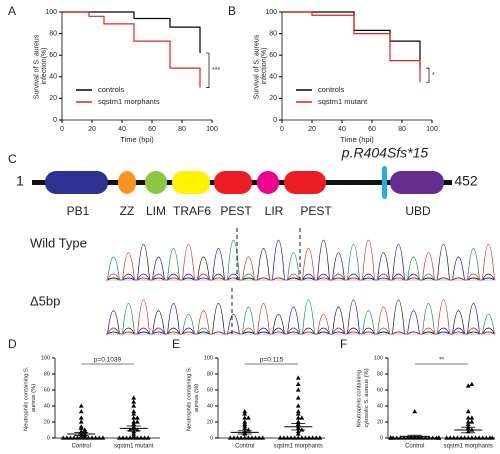  I want to click on protein-start: 1, so click(20, 181).